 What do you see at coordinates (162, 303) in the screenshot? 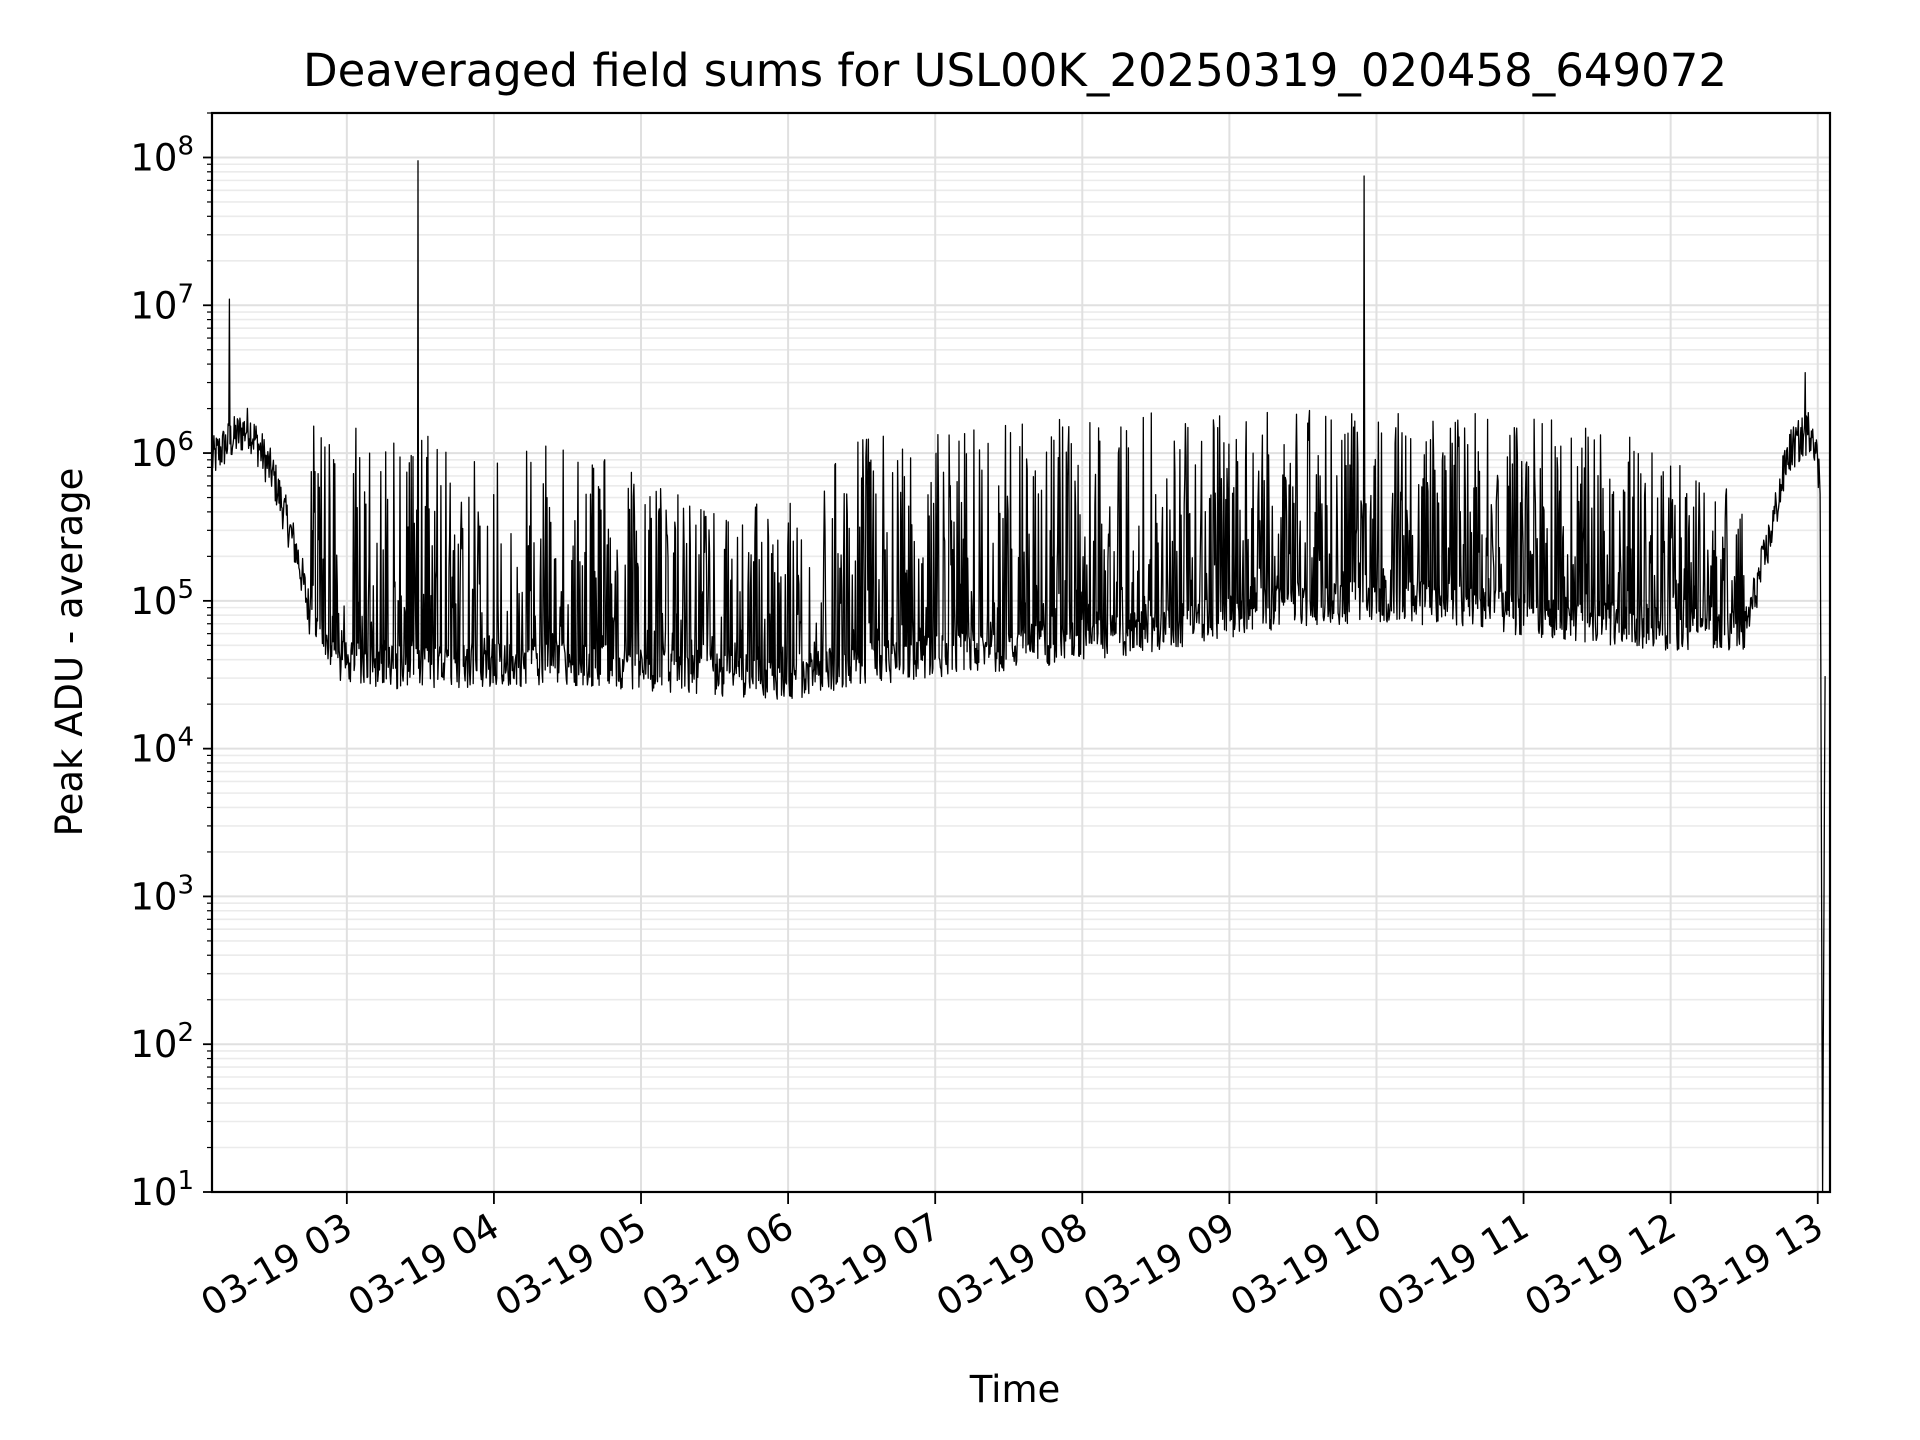
I see `y-tick-label: 107` at bounding box center [162, 303].